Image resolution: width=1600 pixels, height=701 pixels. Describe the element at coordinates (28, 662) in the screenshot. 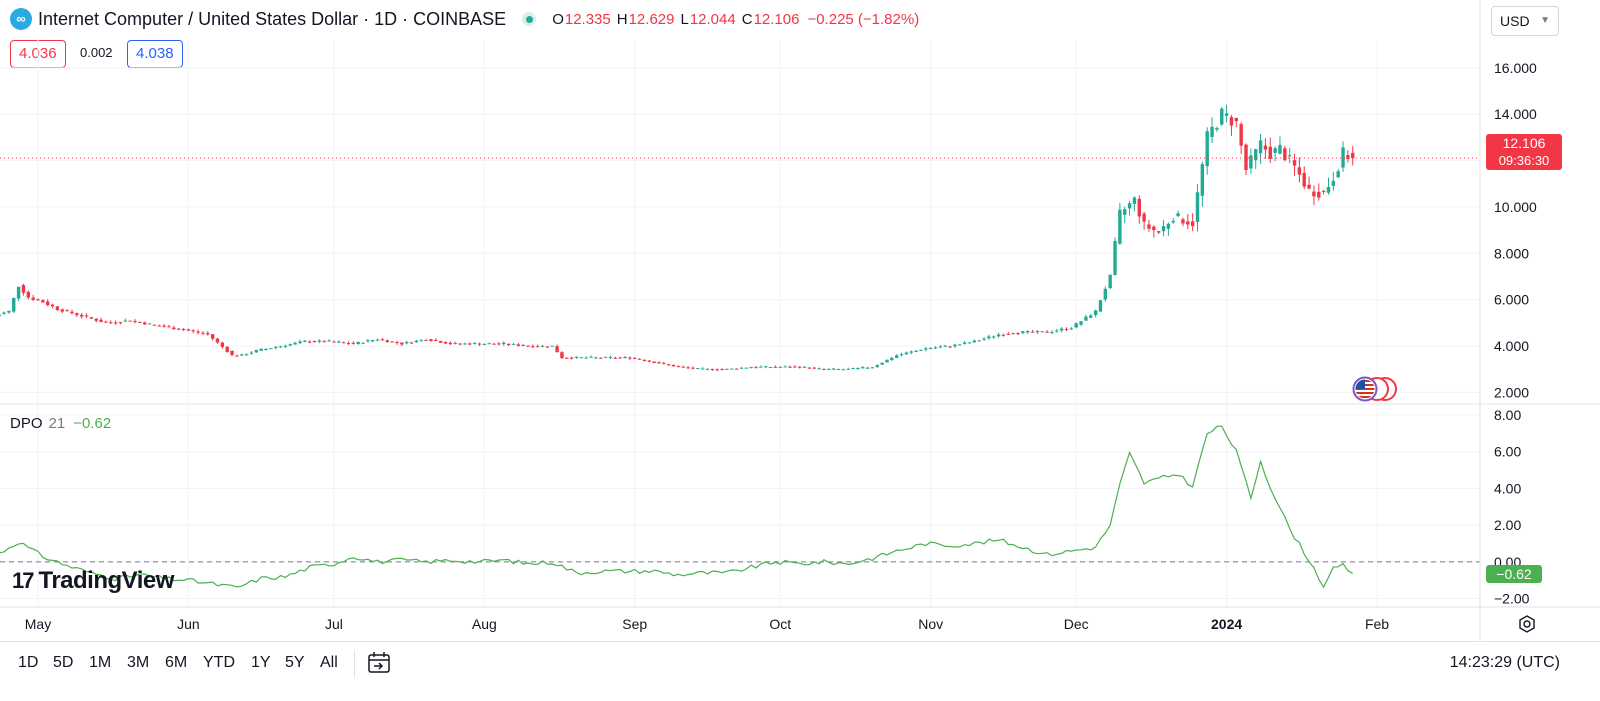

I see `range-button-1d: 1D` at that location.